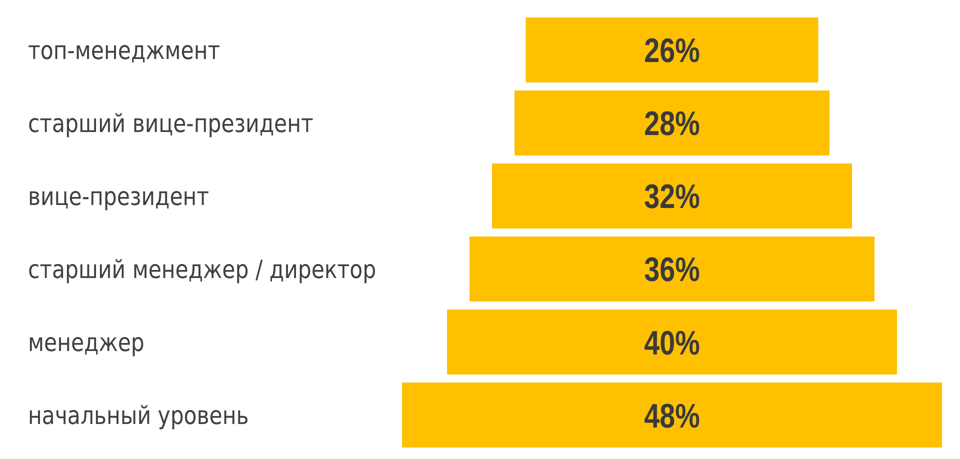 This screenshot has width=960, height=459. I want to click on category-label: вице-президент, so click(119, 197).